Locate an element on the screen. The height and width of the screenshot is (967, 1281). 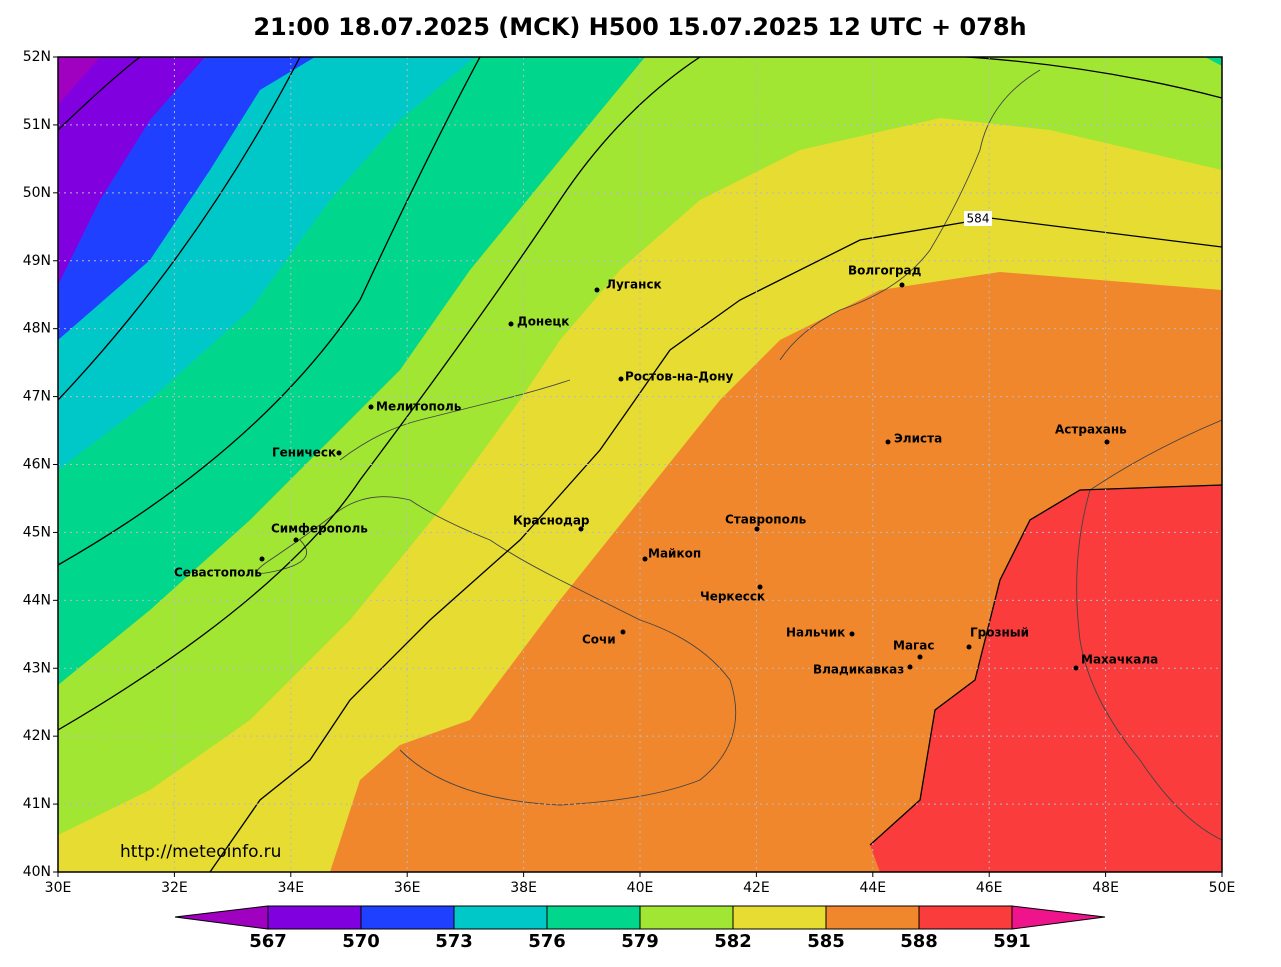
lat-label: 44N is located at coordinates (37, 600).